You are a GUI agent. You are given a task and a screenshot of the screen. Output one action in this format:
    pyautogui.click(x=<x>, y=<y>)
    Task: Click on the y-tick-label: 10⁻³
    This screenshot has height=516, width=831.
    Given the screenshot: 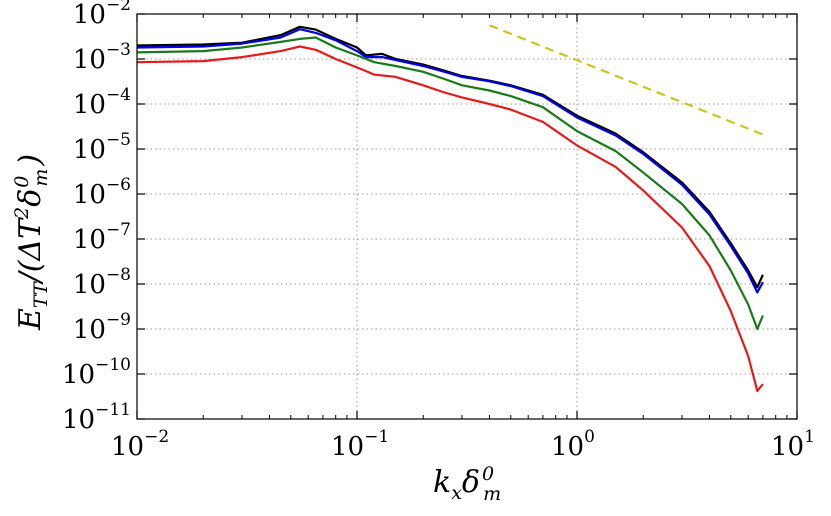 What is the action you would take?
    pyautogui.click(x=102, y=57)
    